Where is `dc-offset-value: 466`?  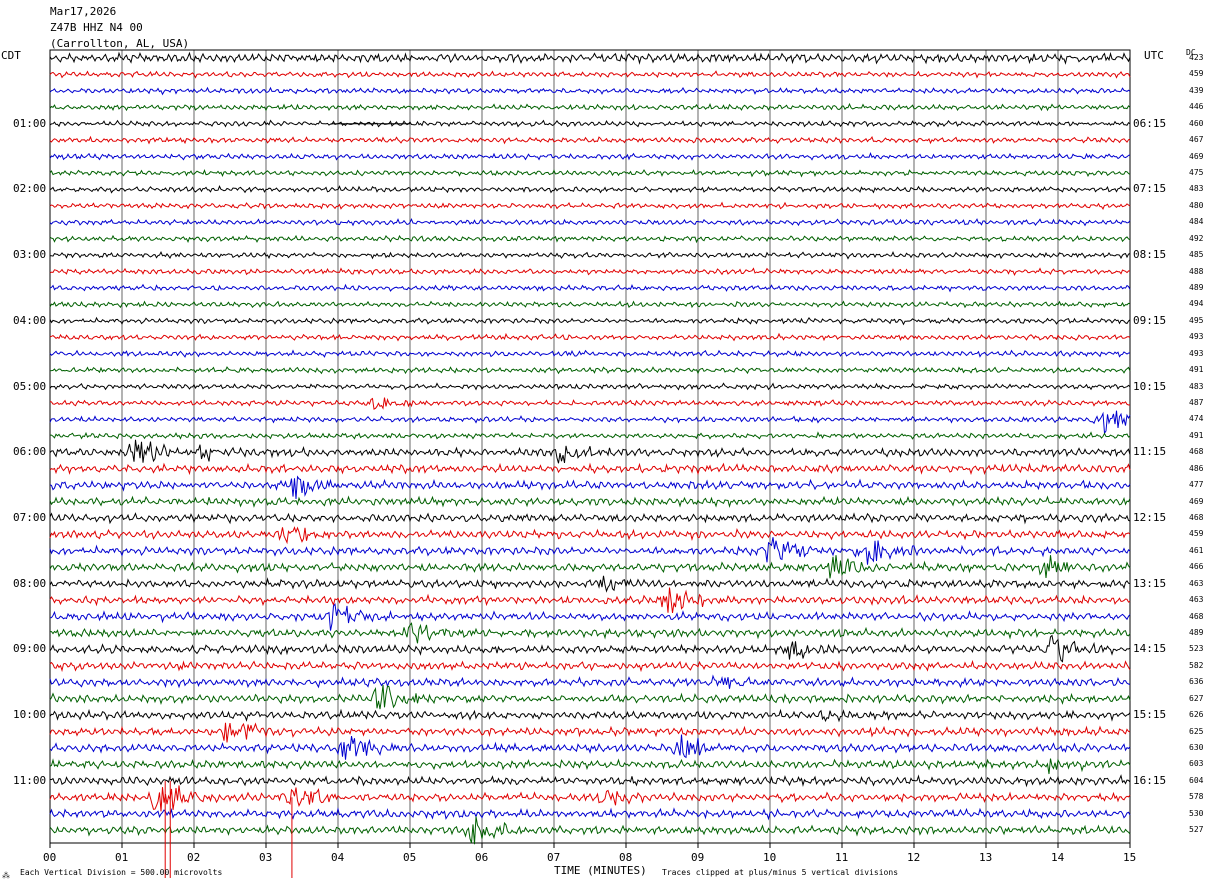 dc-offset-value: 466 is located at coordinates (1196, 567).